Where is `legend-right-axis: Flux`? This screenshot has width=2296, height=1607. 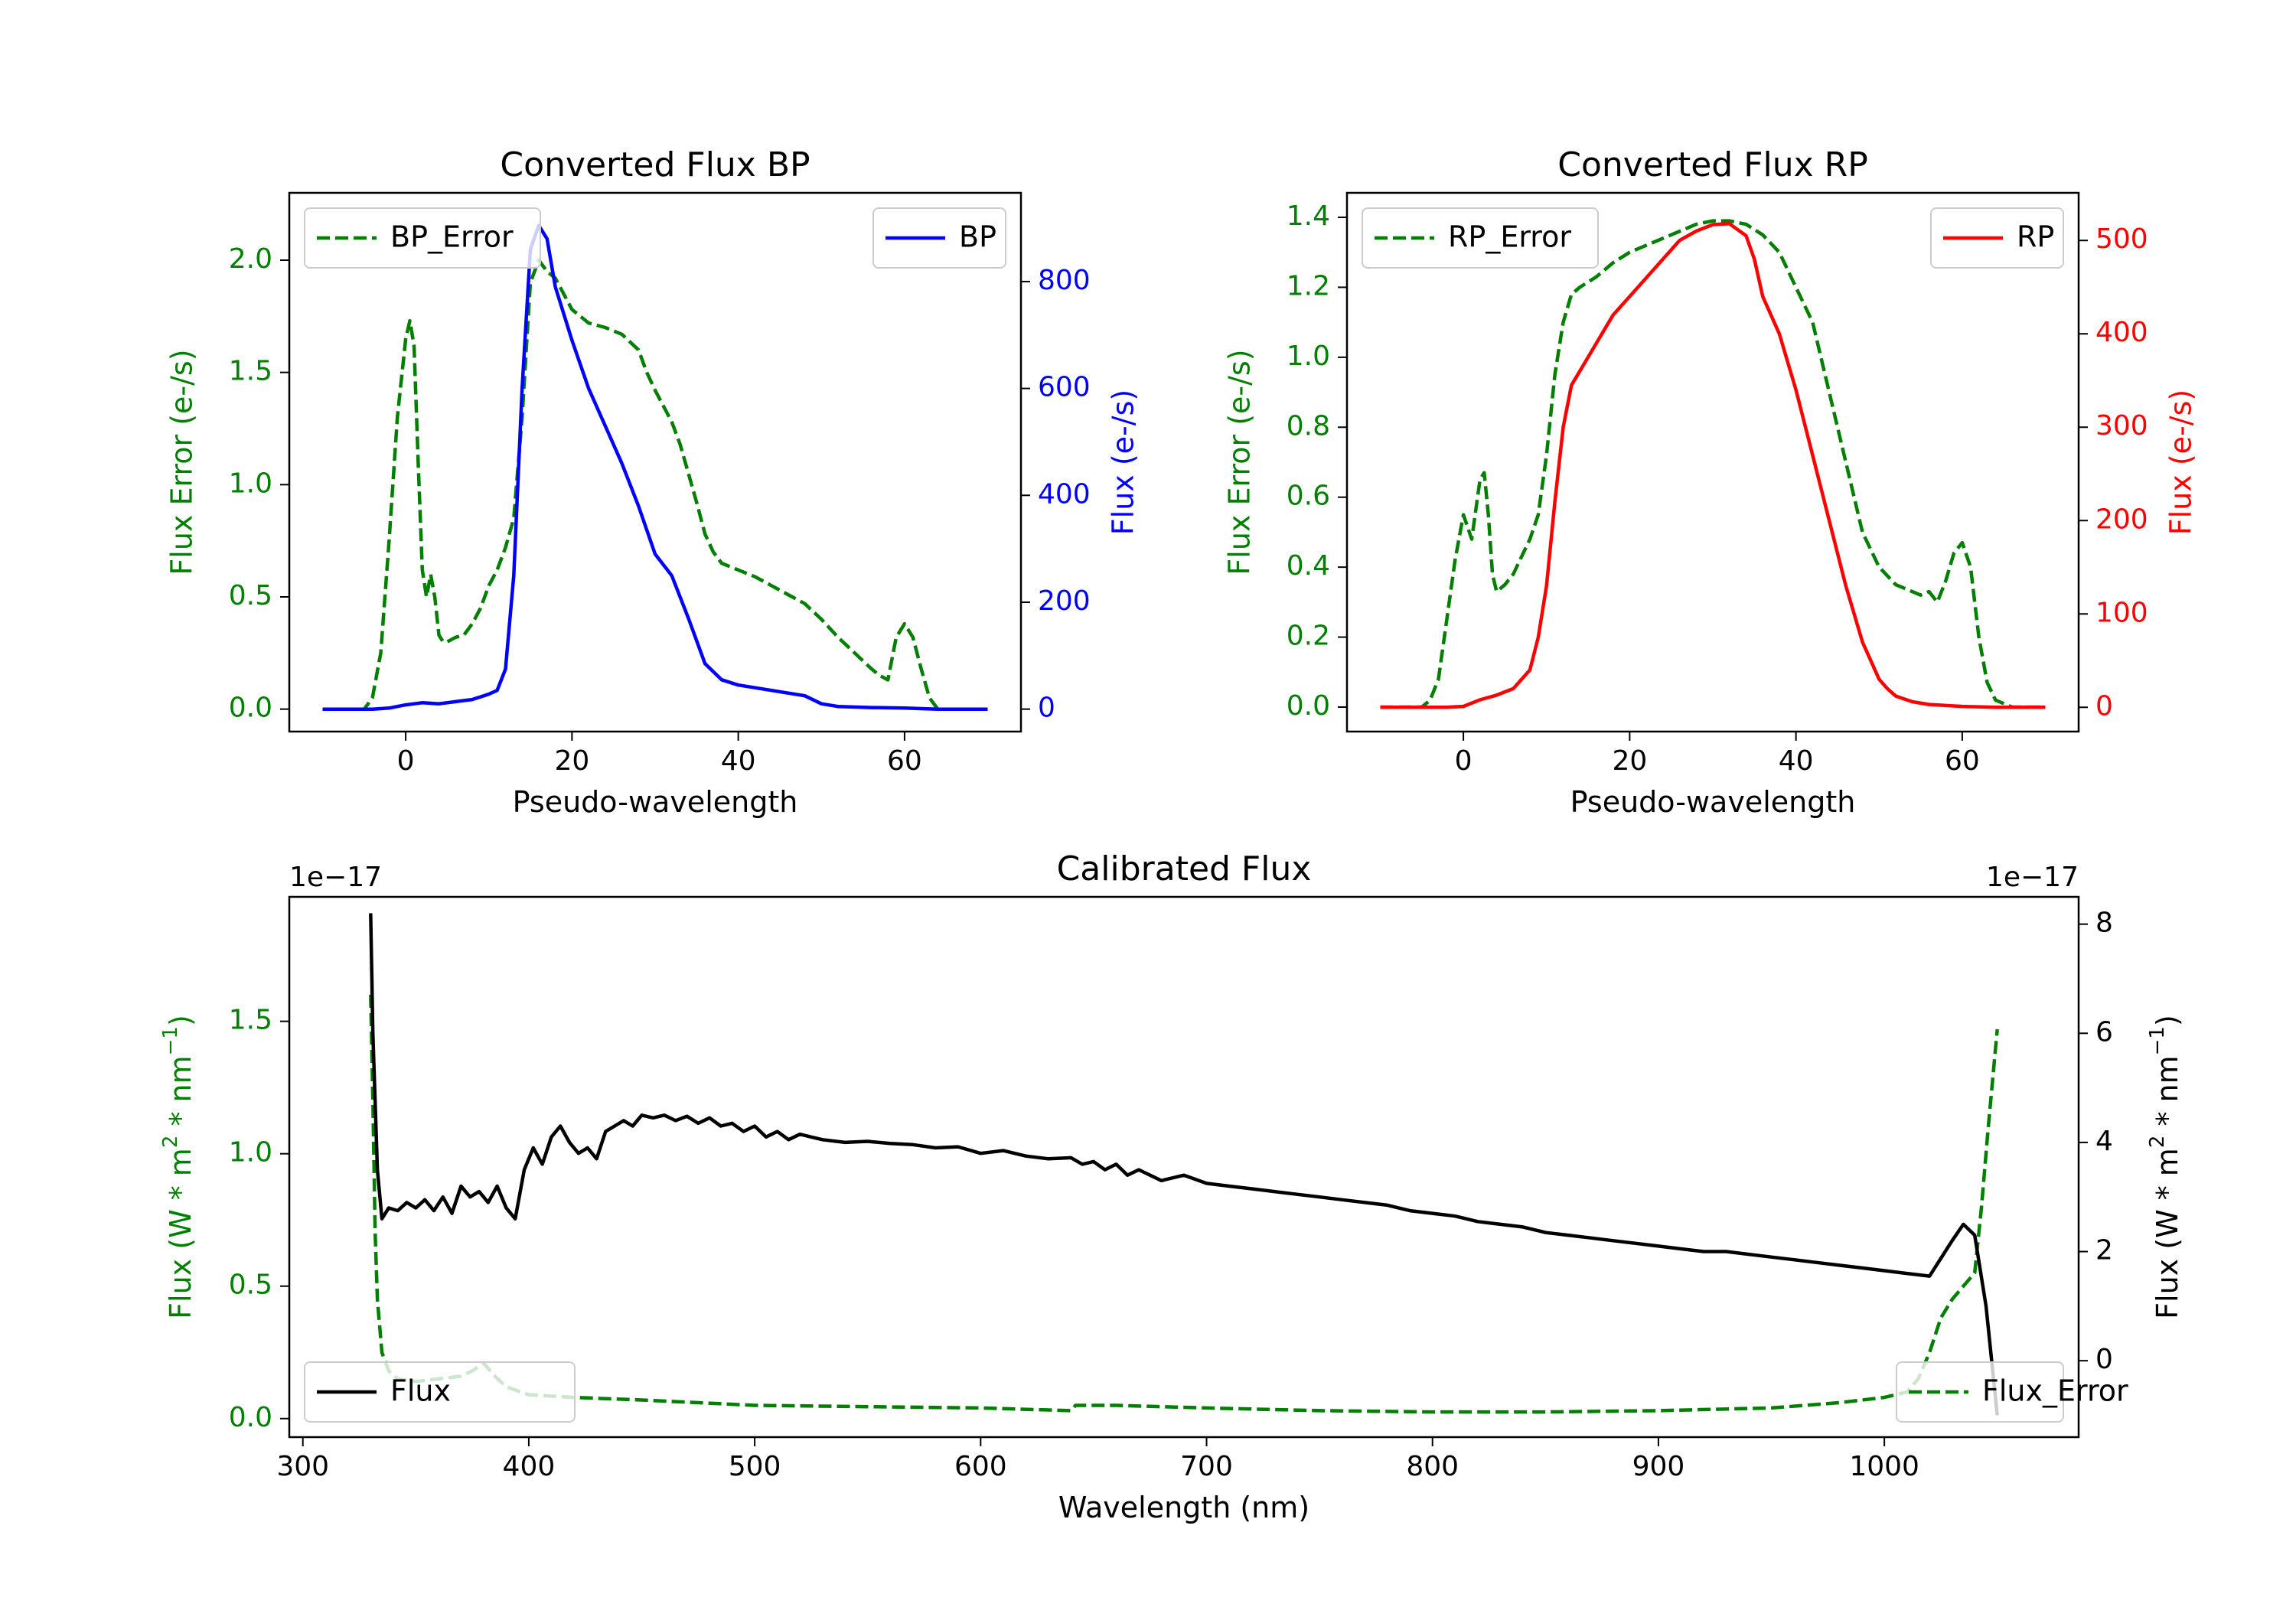
legend-right-axis: Flux is located at coordinates (440, 1392).